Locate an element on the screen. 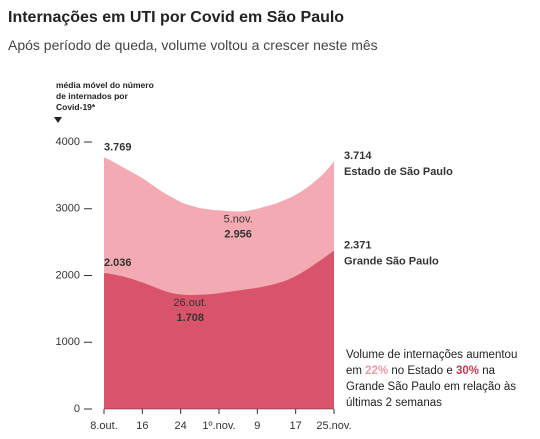  value-label: 2.371 is located at coordinates (358, 246).